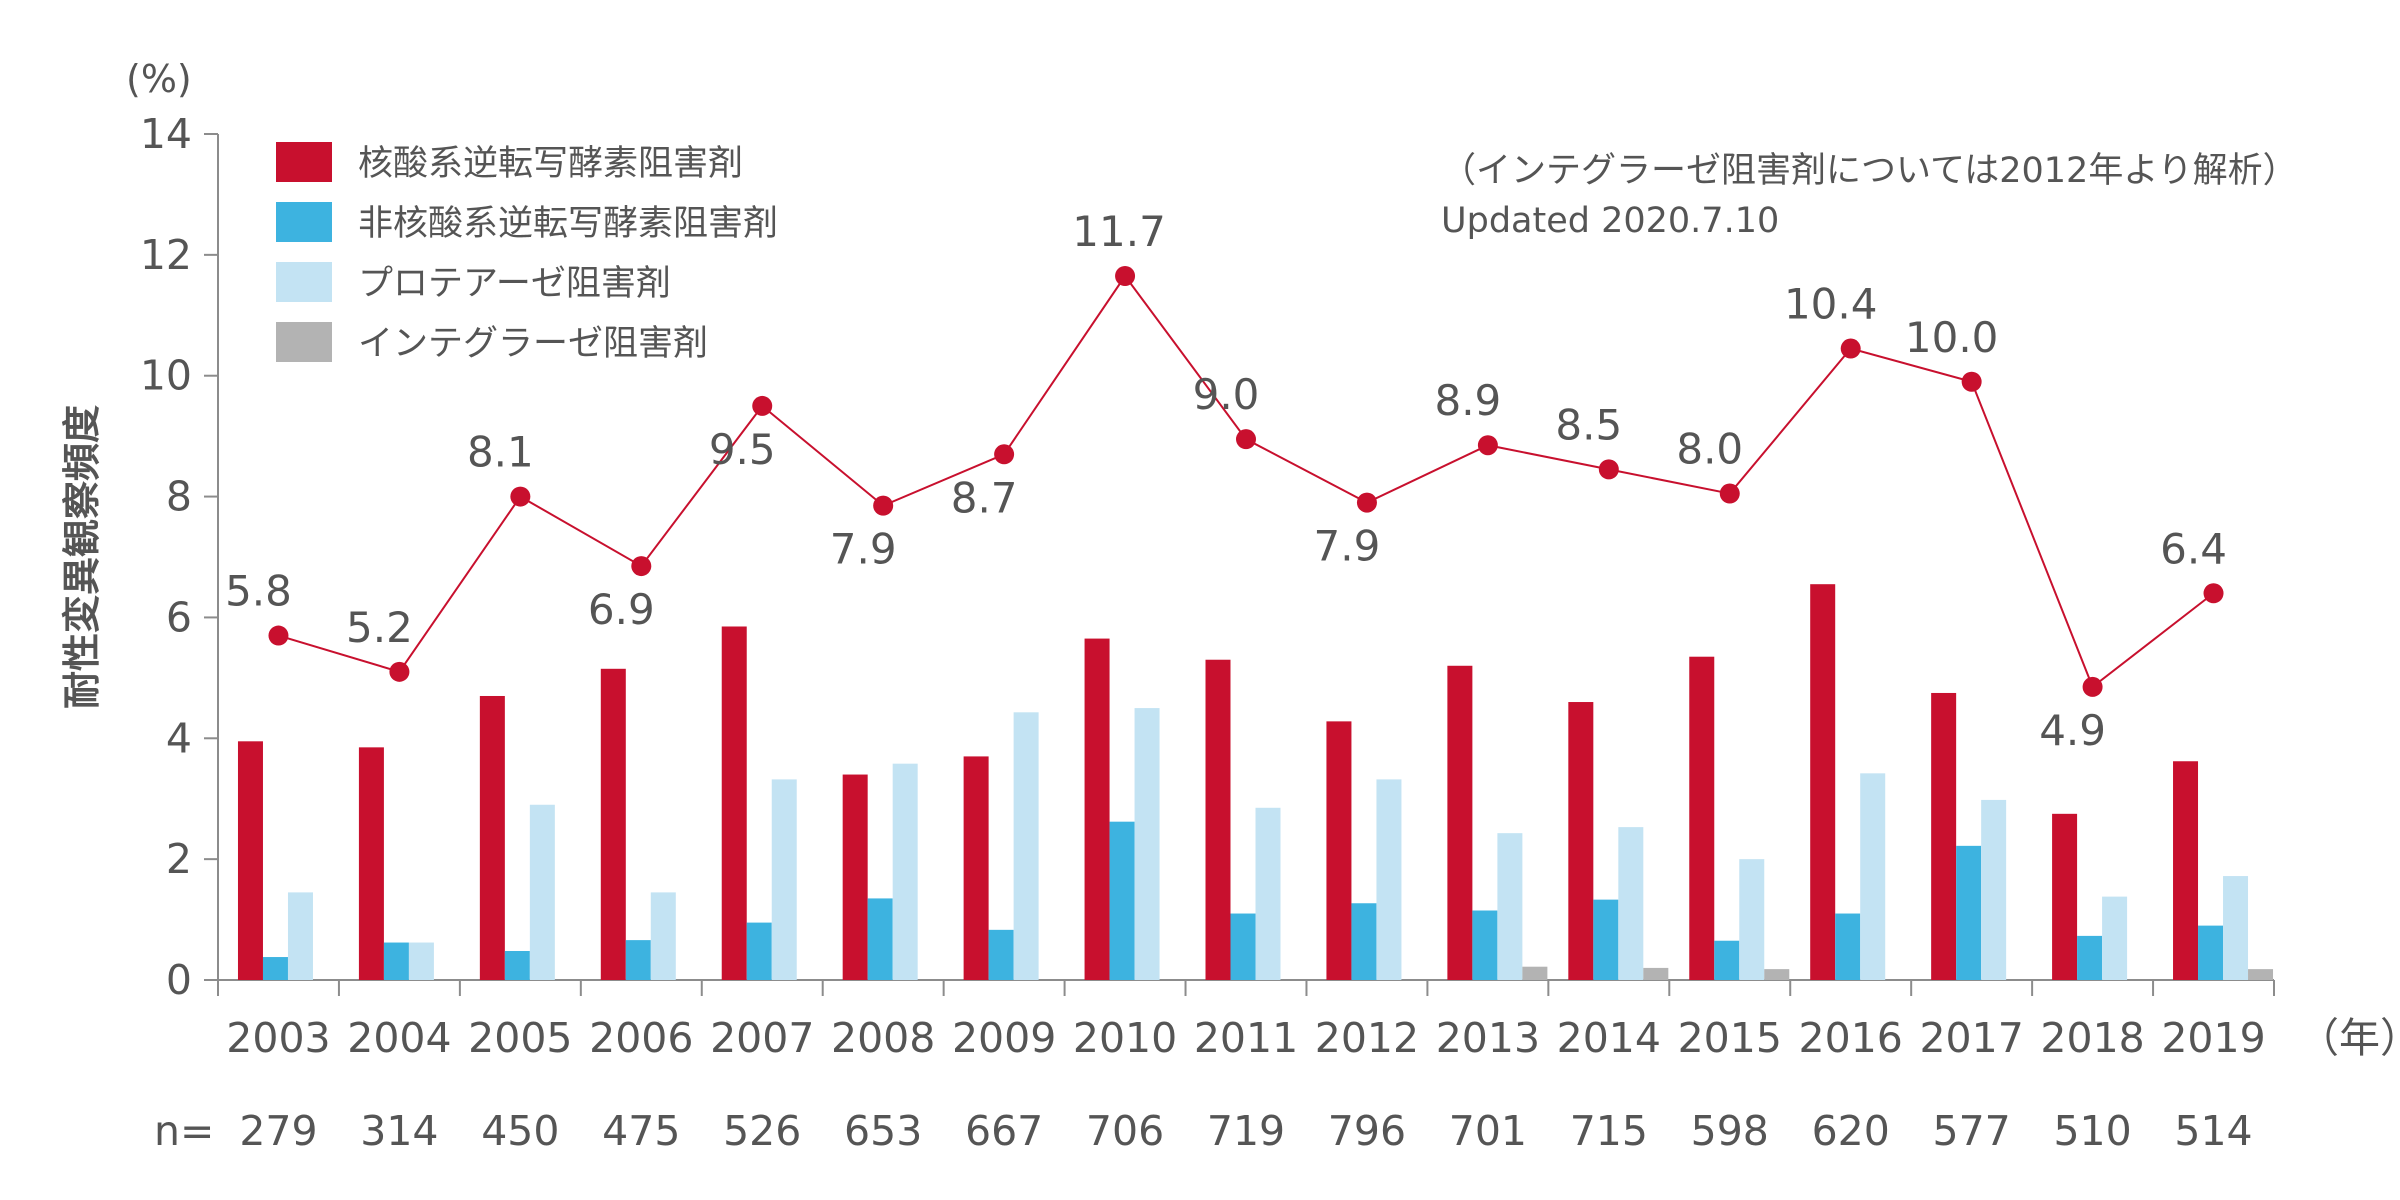  I want to click on x-tick-label: 2003, so click(278, 1038).